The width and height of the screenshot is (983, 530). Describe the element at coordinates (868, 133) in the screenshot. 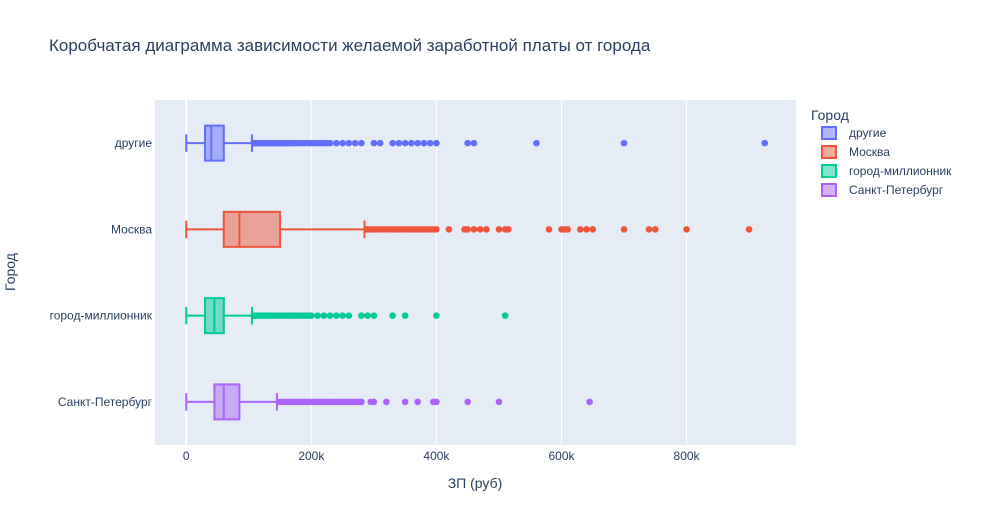

I see `legend-label: другие` at that location.